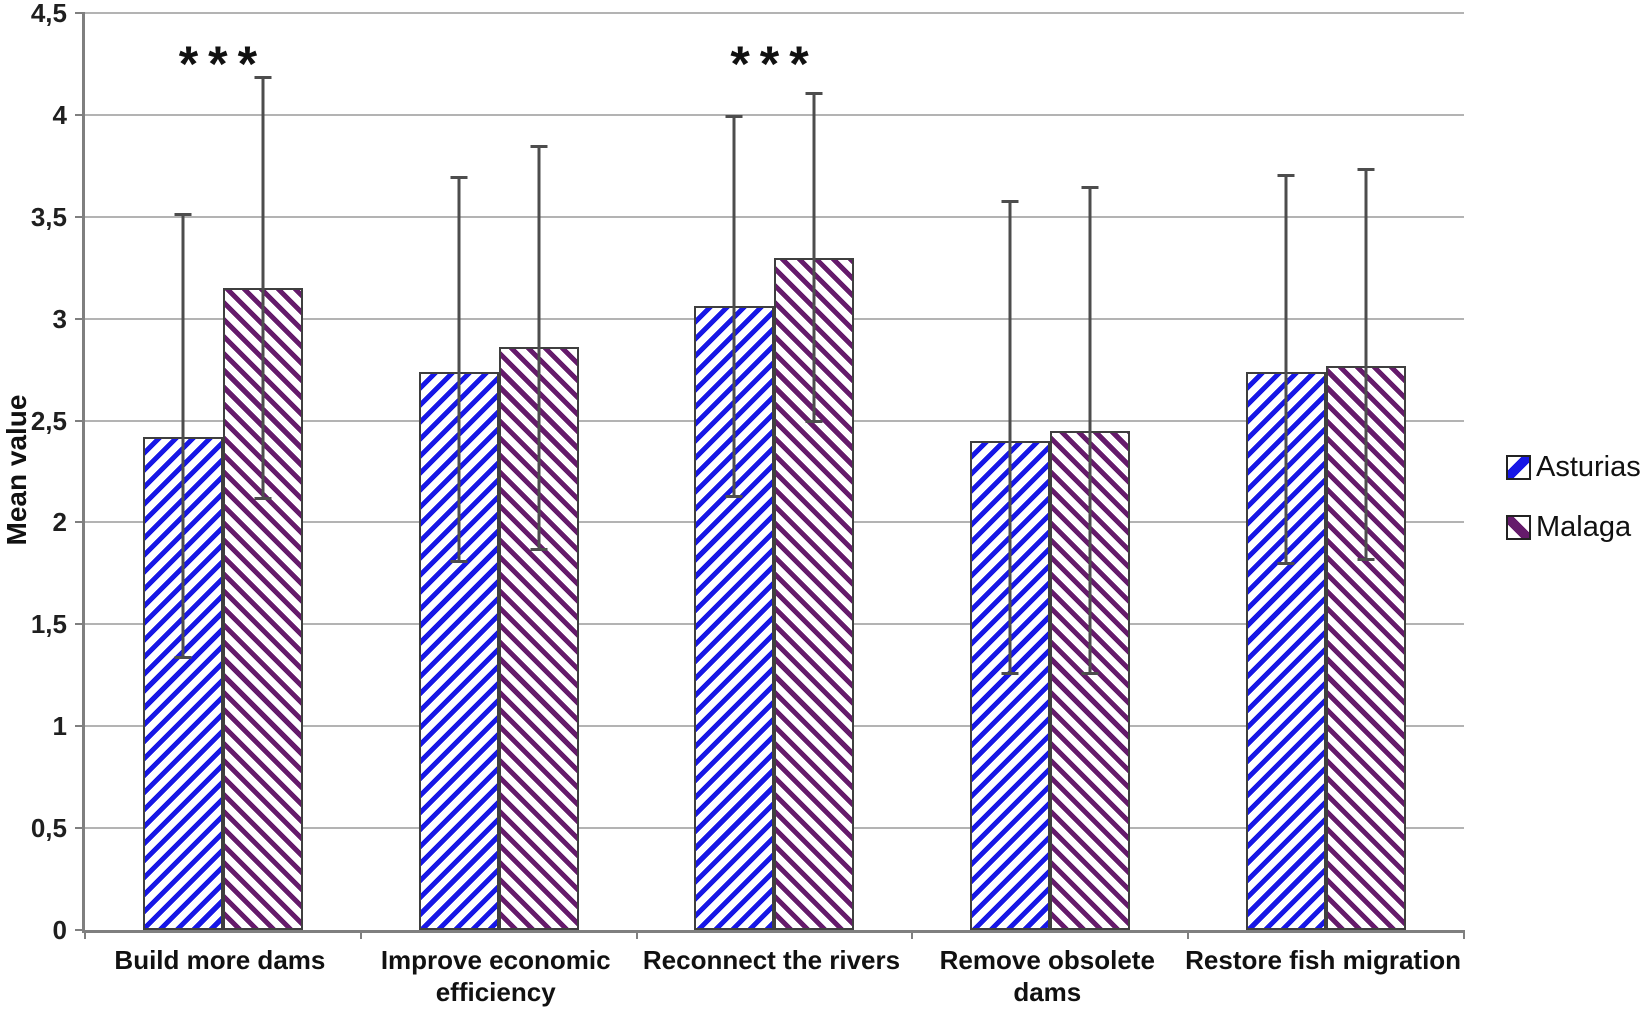 The image size is (1652, 1025). I want to click on y-tick-label: 2,5, so click(48, 420).